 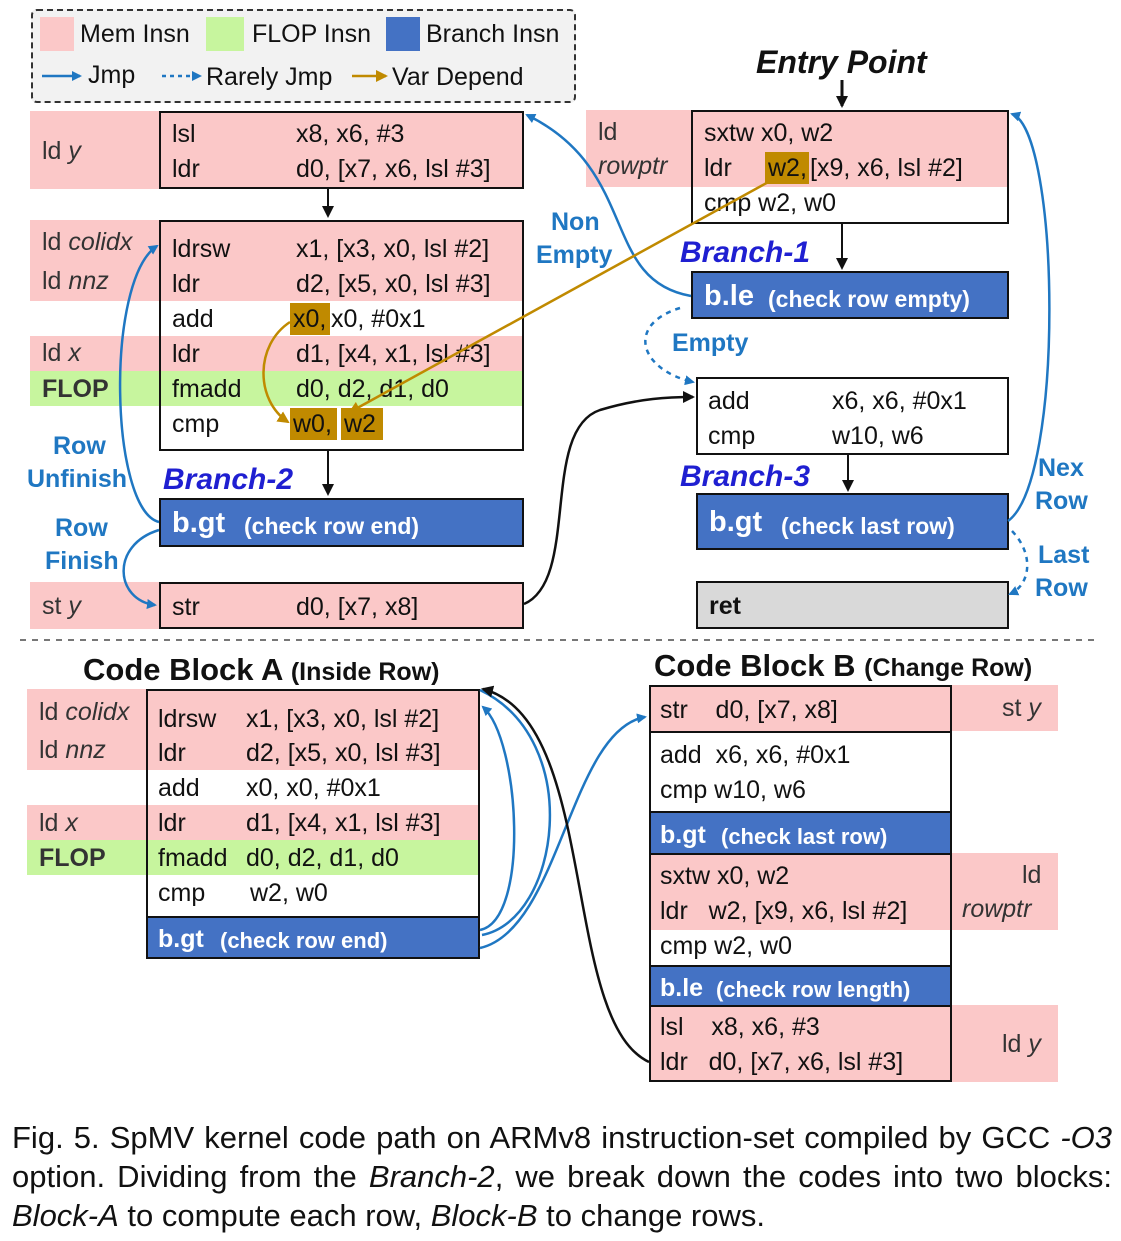 I want to click on insn-op: fmadd, so click(x=193, y=858).